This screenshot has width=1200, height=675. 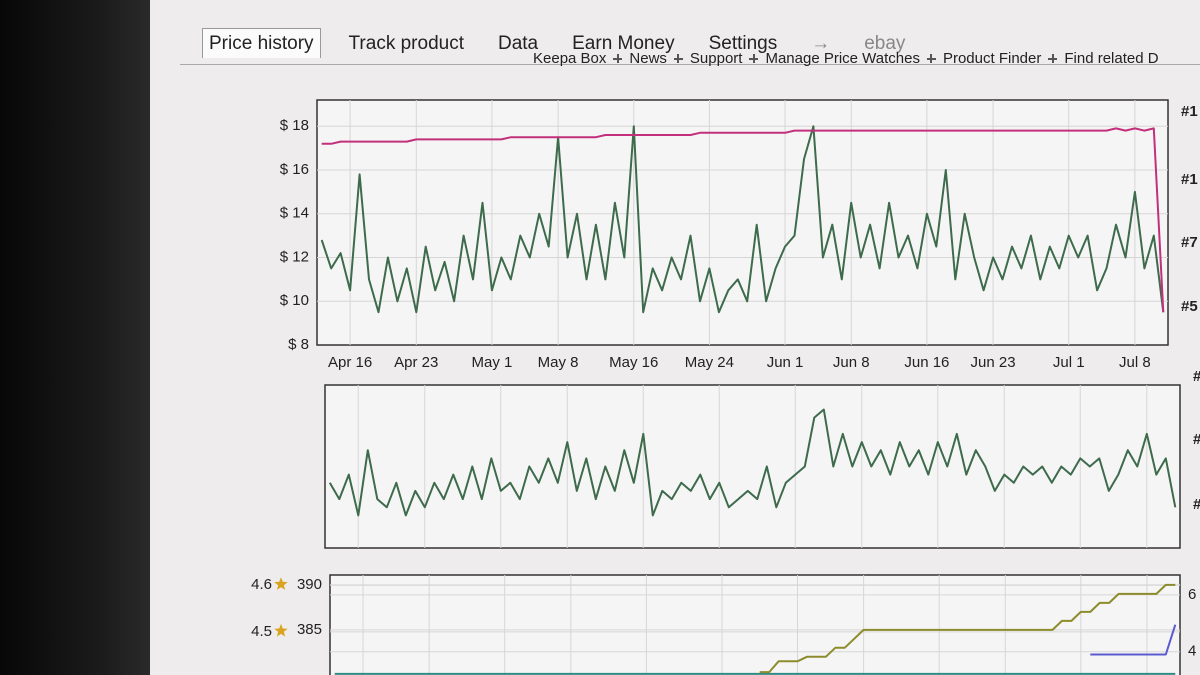 What do you see at coordinates (885, 43) in the screenshot?
I see `tab: ebay` at bounding box center [885, 43].